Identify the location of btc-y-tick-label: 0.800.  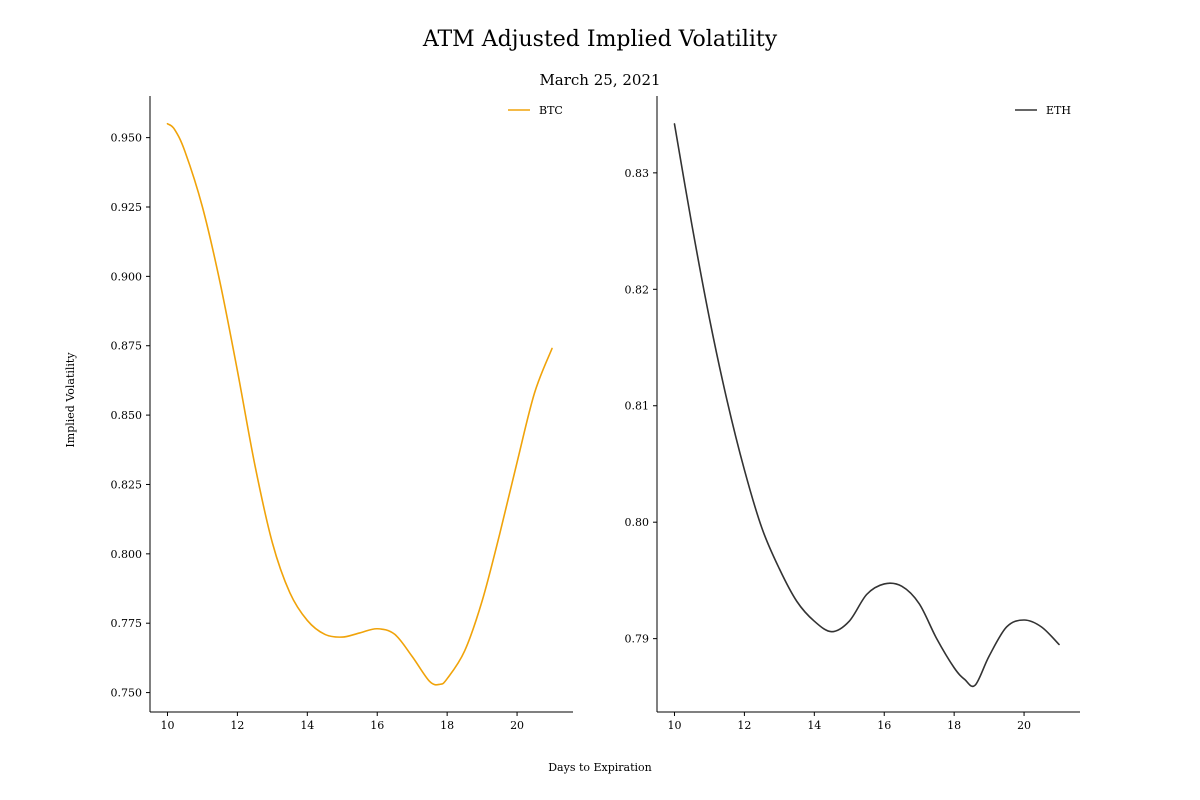
(127, 554).